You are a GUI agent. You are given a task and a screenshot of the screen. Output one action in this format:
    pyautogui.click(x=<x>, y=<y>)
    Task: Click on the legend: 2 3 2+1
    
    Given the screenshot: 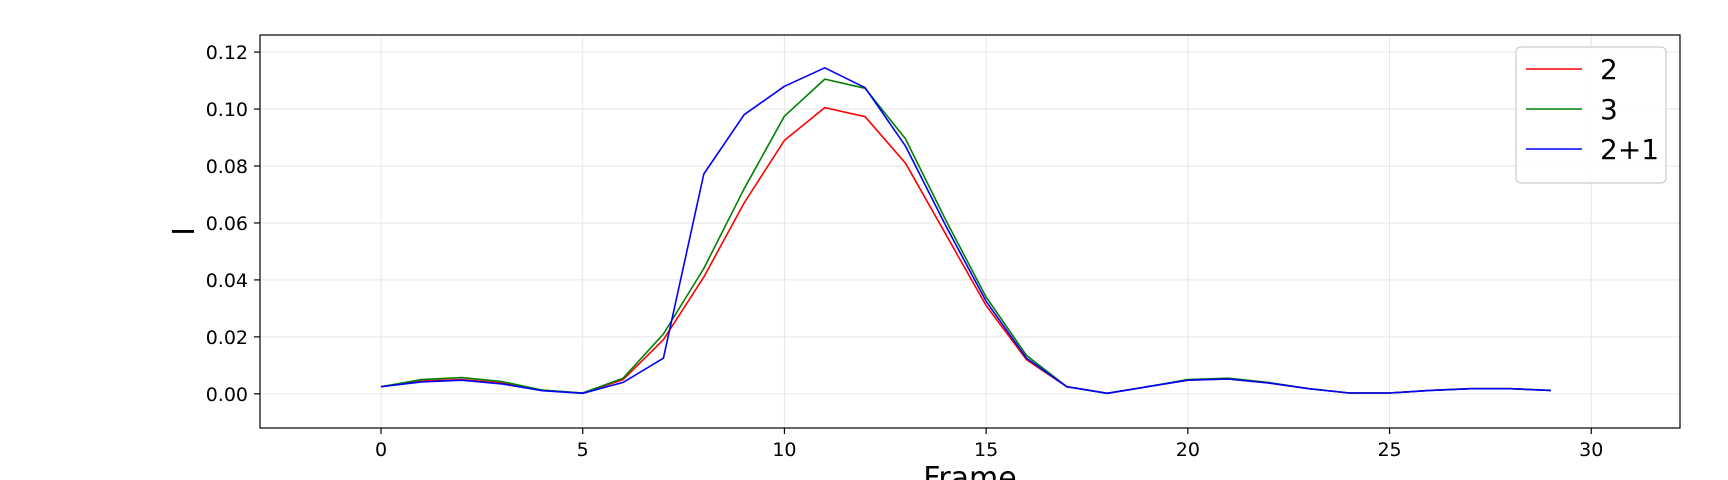 What is the action you would take?
    pyautogui.click(x=1591, y=115)
    